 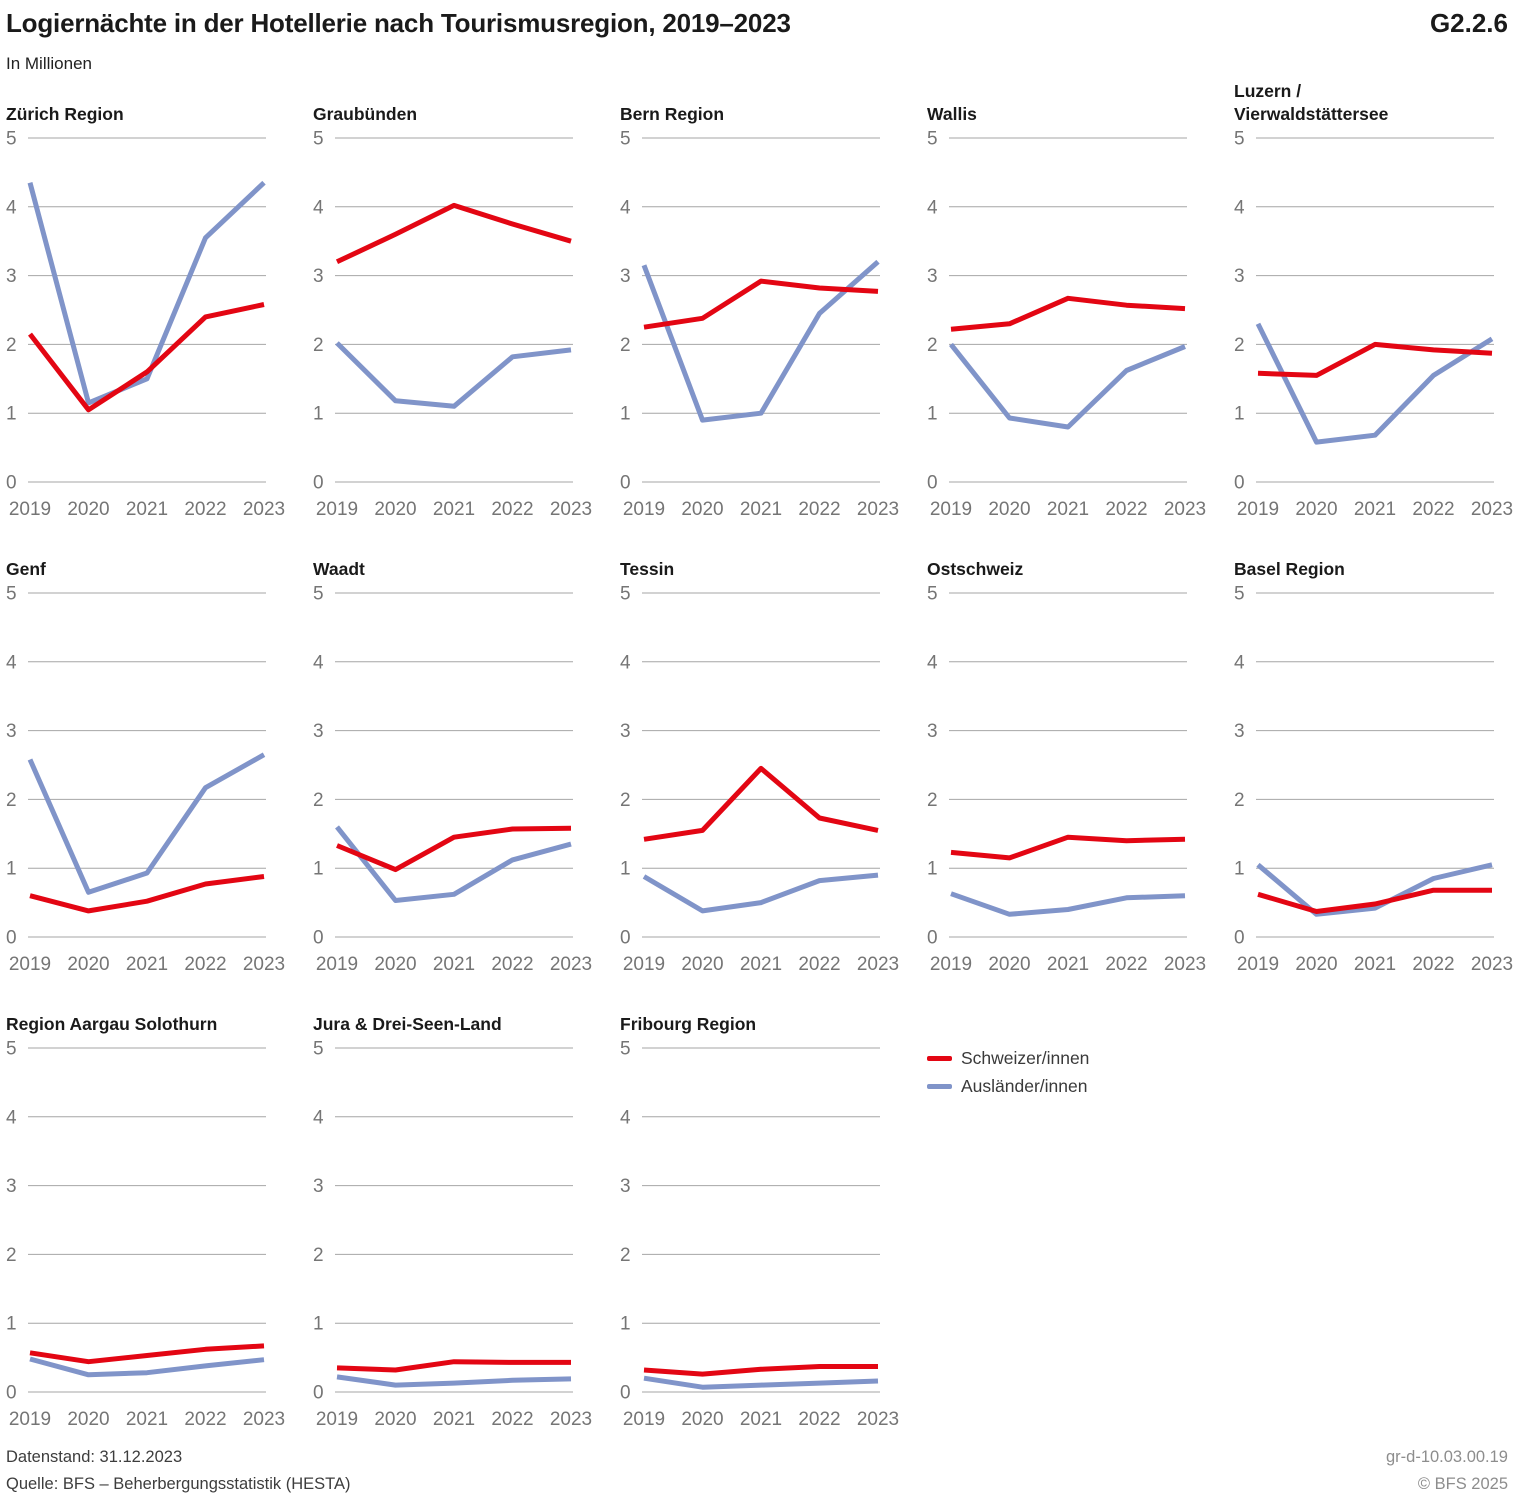 What do you see at coordinates (1058, 103) in the screenshot?
I see `chart-title-box: Wallis` at bounding box center [1058, 103].